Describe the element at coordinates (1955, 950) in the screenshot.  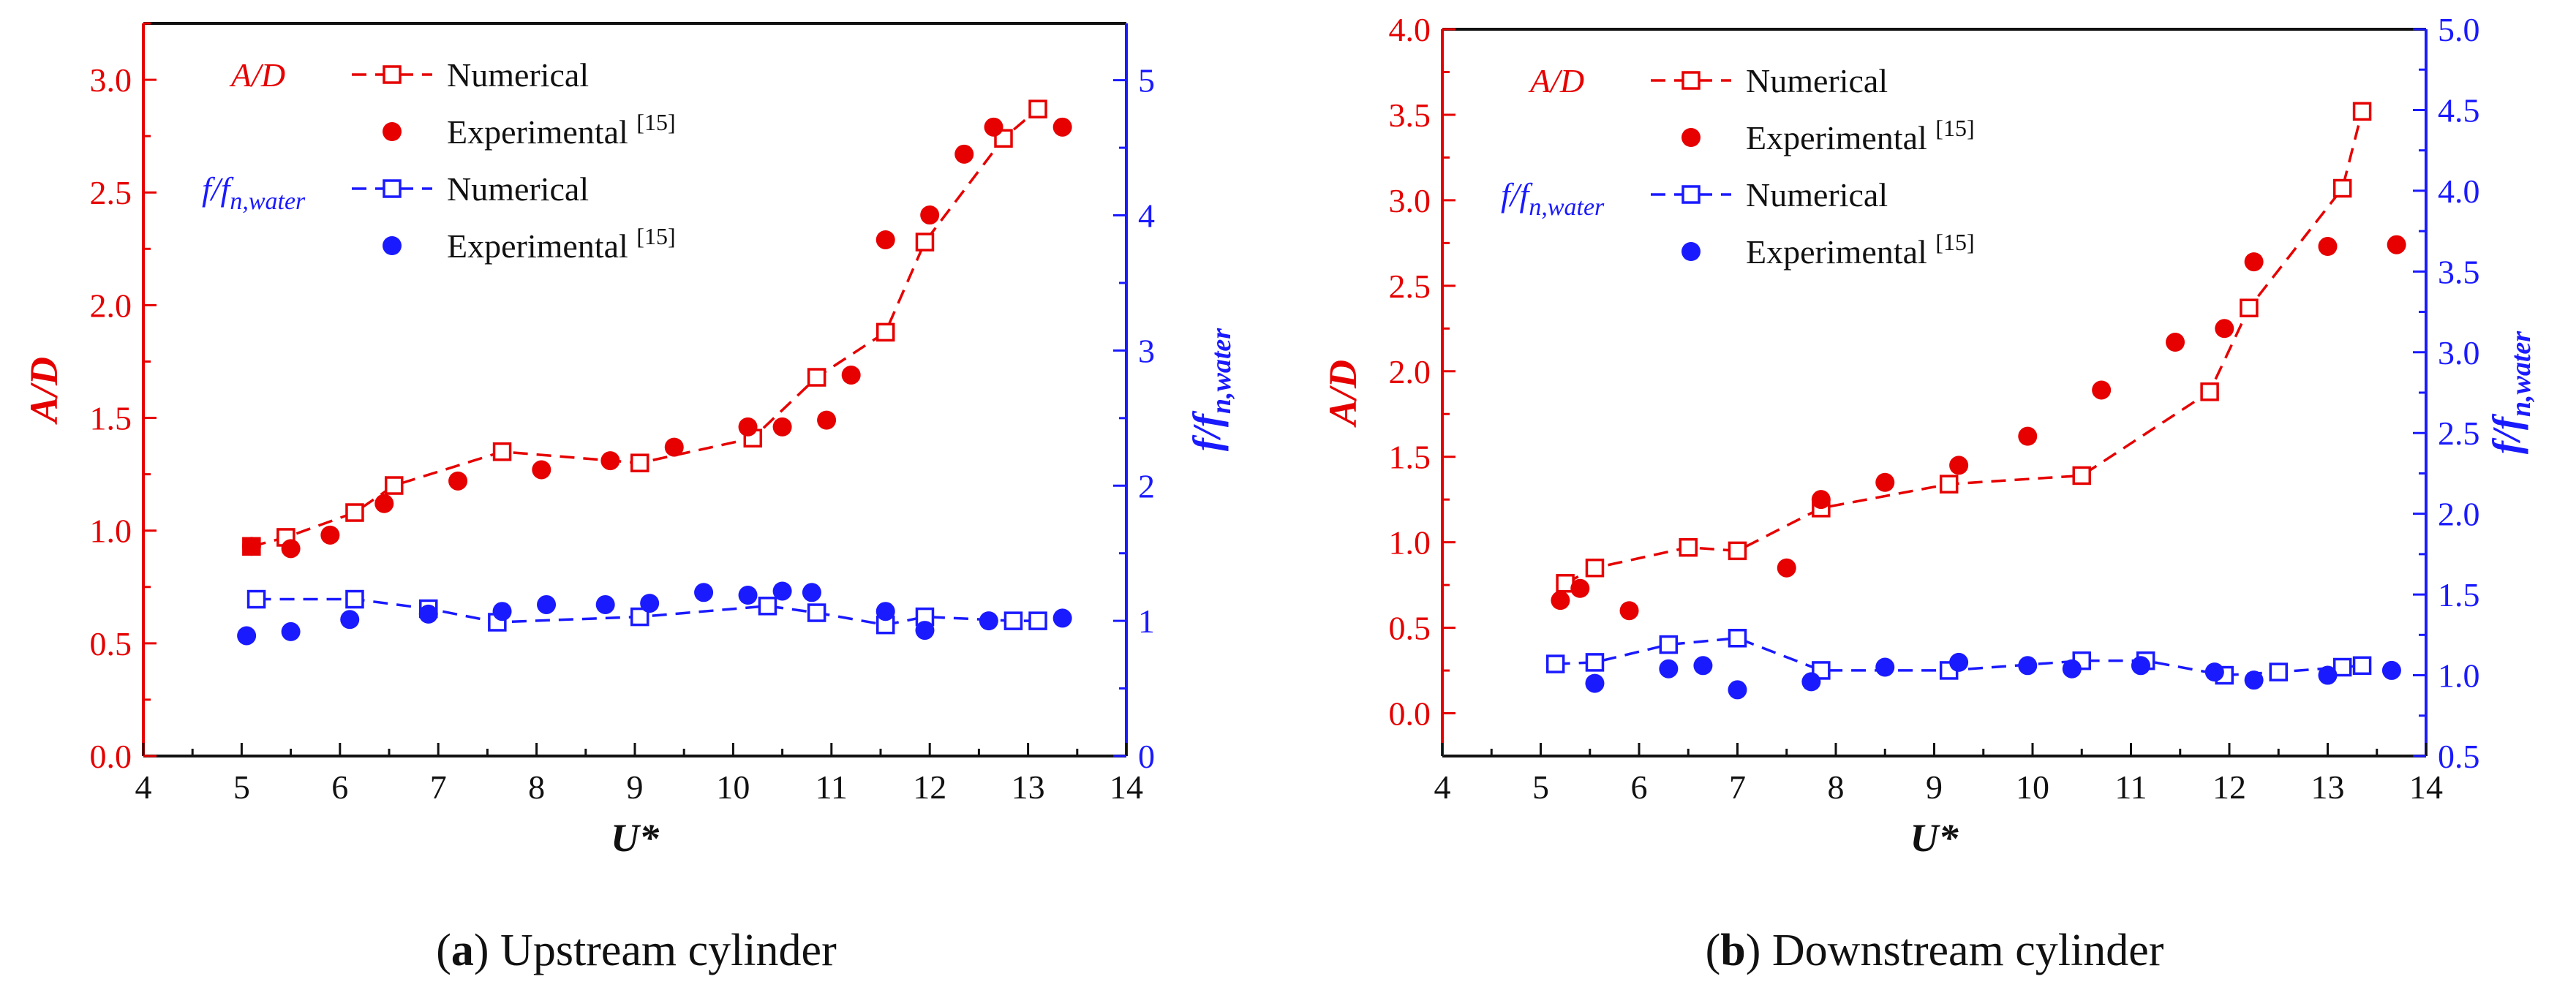
I see `caption-text: ) Downstream cylinder` at that location.